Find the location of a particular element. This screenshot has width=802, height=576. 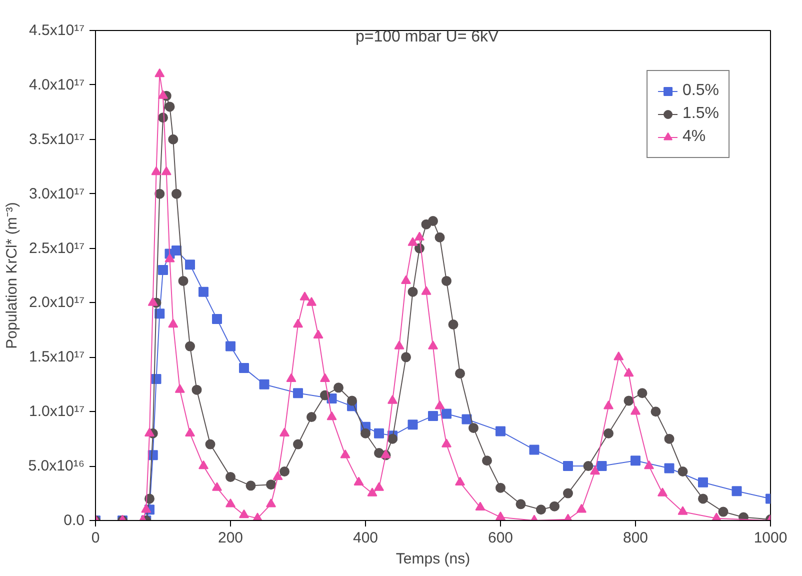

y-tick-label: 3.0x10¹⁷ is located at coordinates (57, 193).